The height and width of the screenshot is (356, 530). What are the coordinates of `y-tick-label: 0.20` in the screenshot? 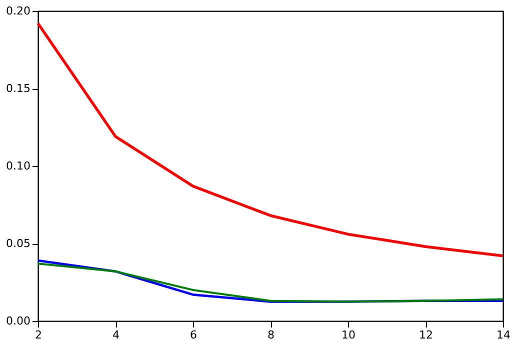 It's located at (18, 11).